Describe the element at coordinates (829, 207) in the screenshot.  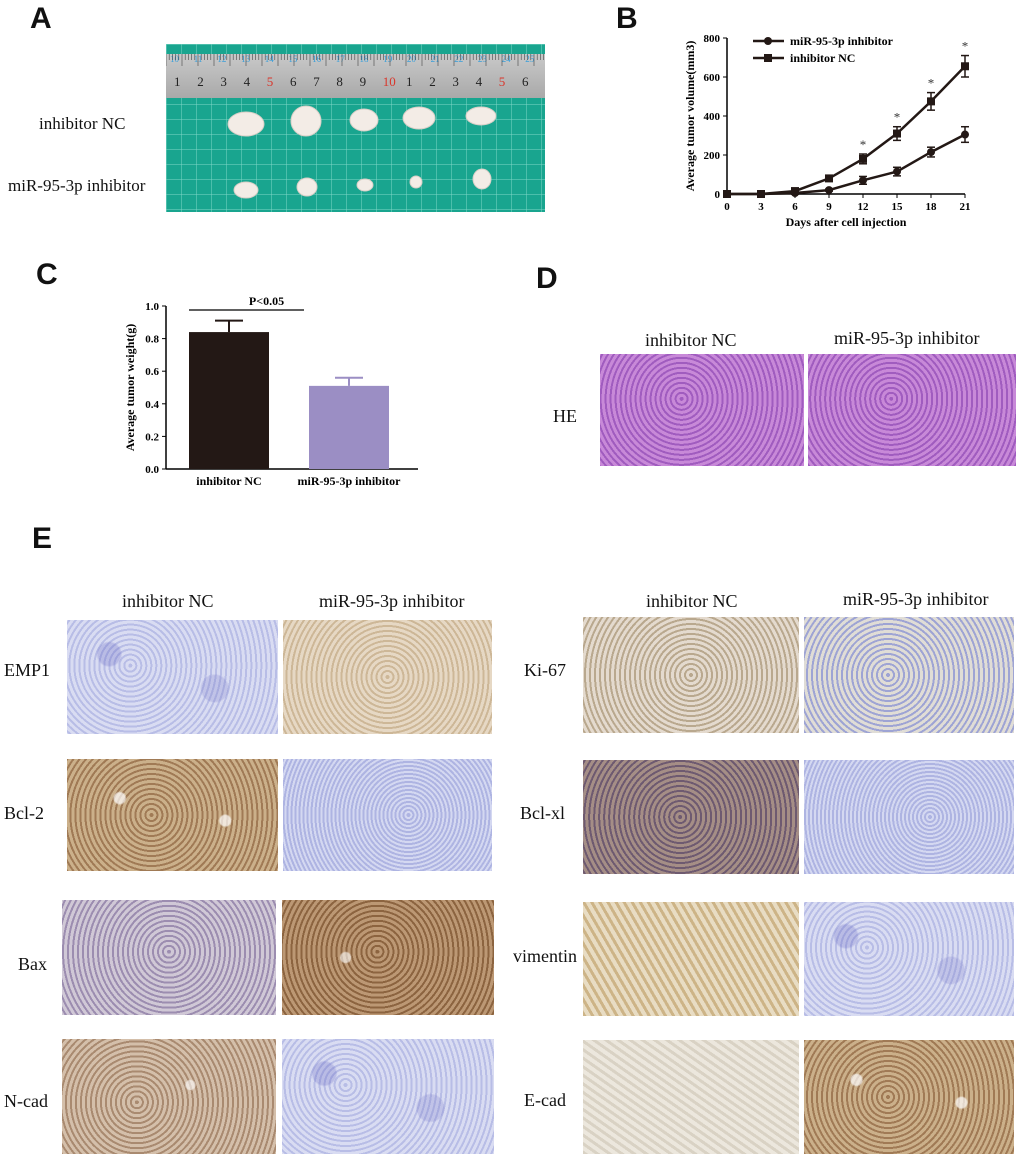
I see `x-tick-label: 9` at that location.